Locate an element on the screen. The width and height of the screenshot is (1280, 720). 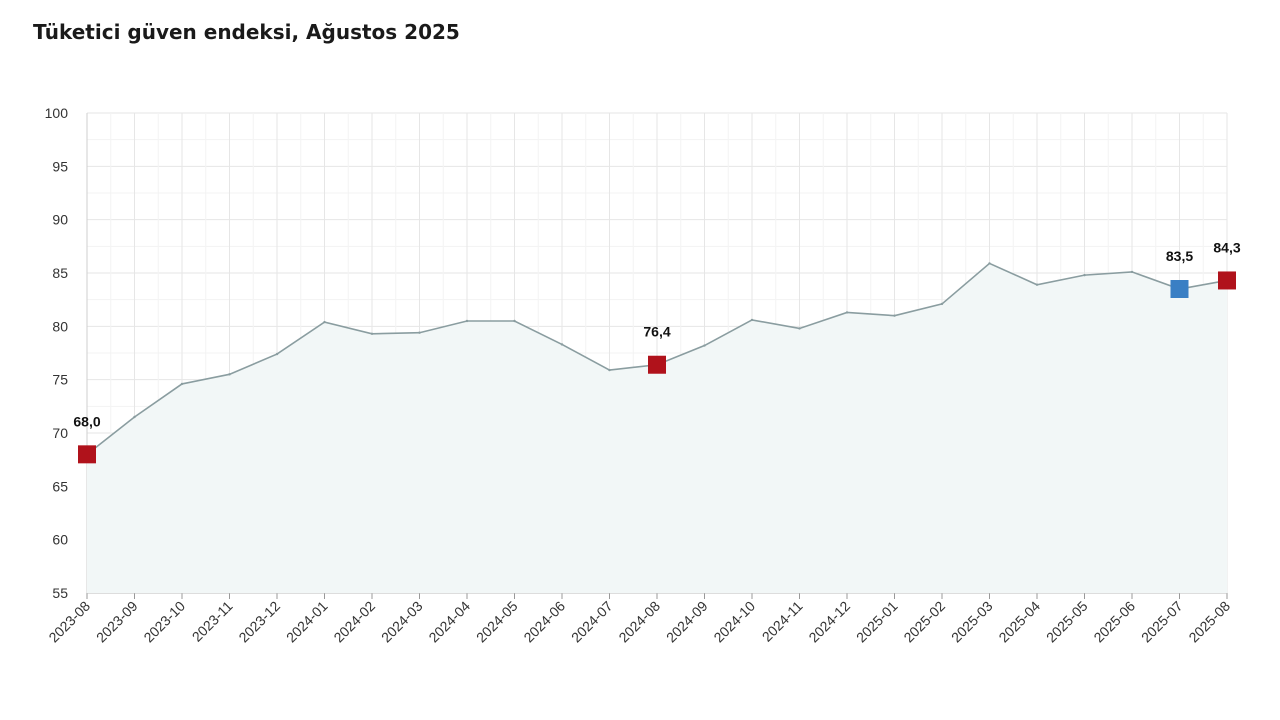
x-tick-label: 2025-04 is located at coordinates (1019, 622).